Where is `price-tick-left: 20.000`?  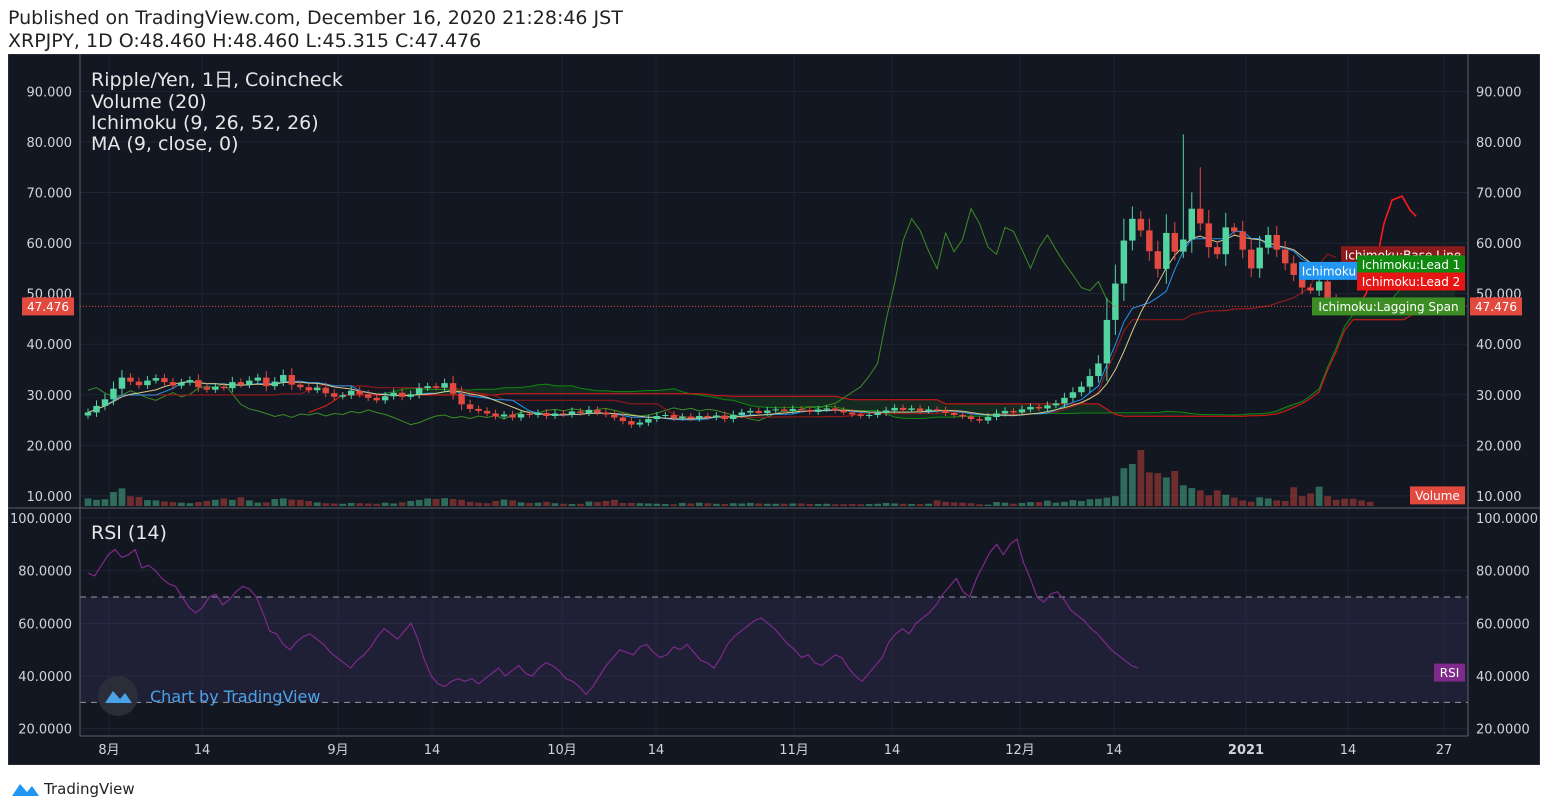 price-tick-left: 20.000 is located at coordinates (50, 446).